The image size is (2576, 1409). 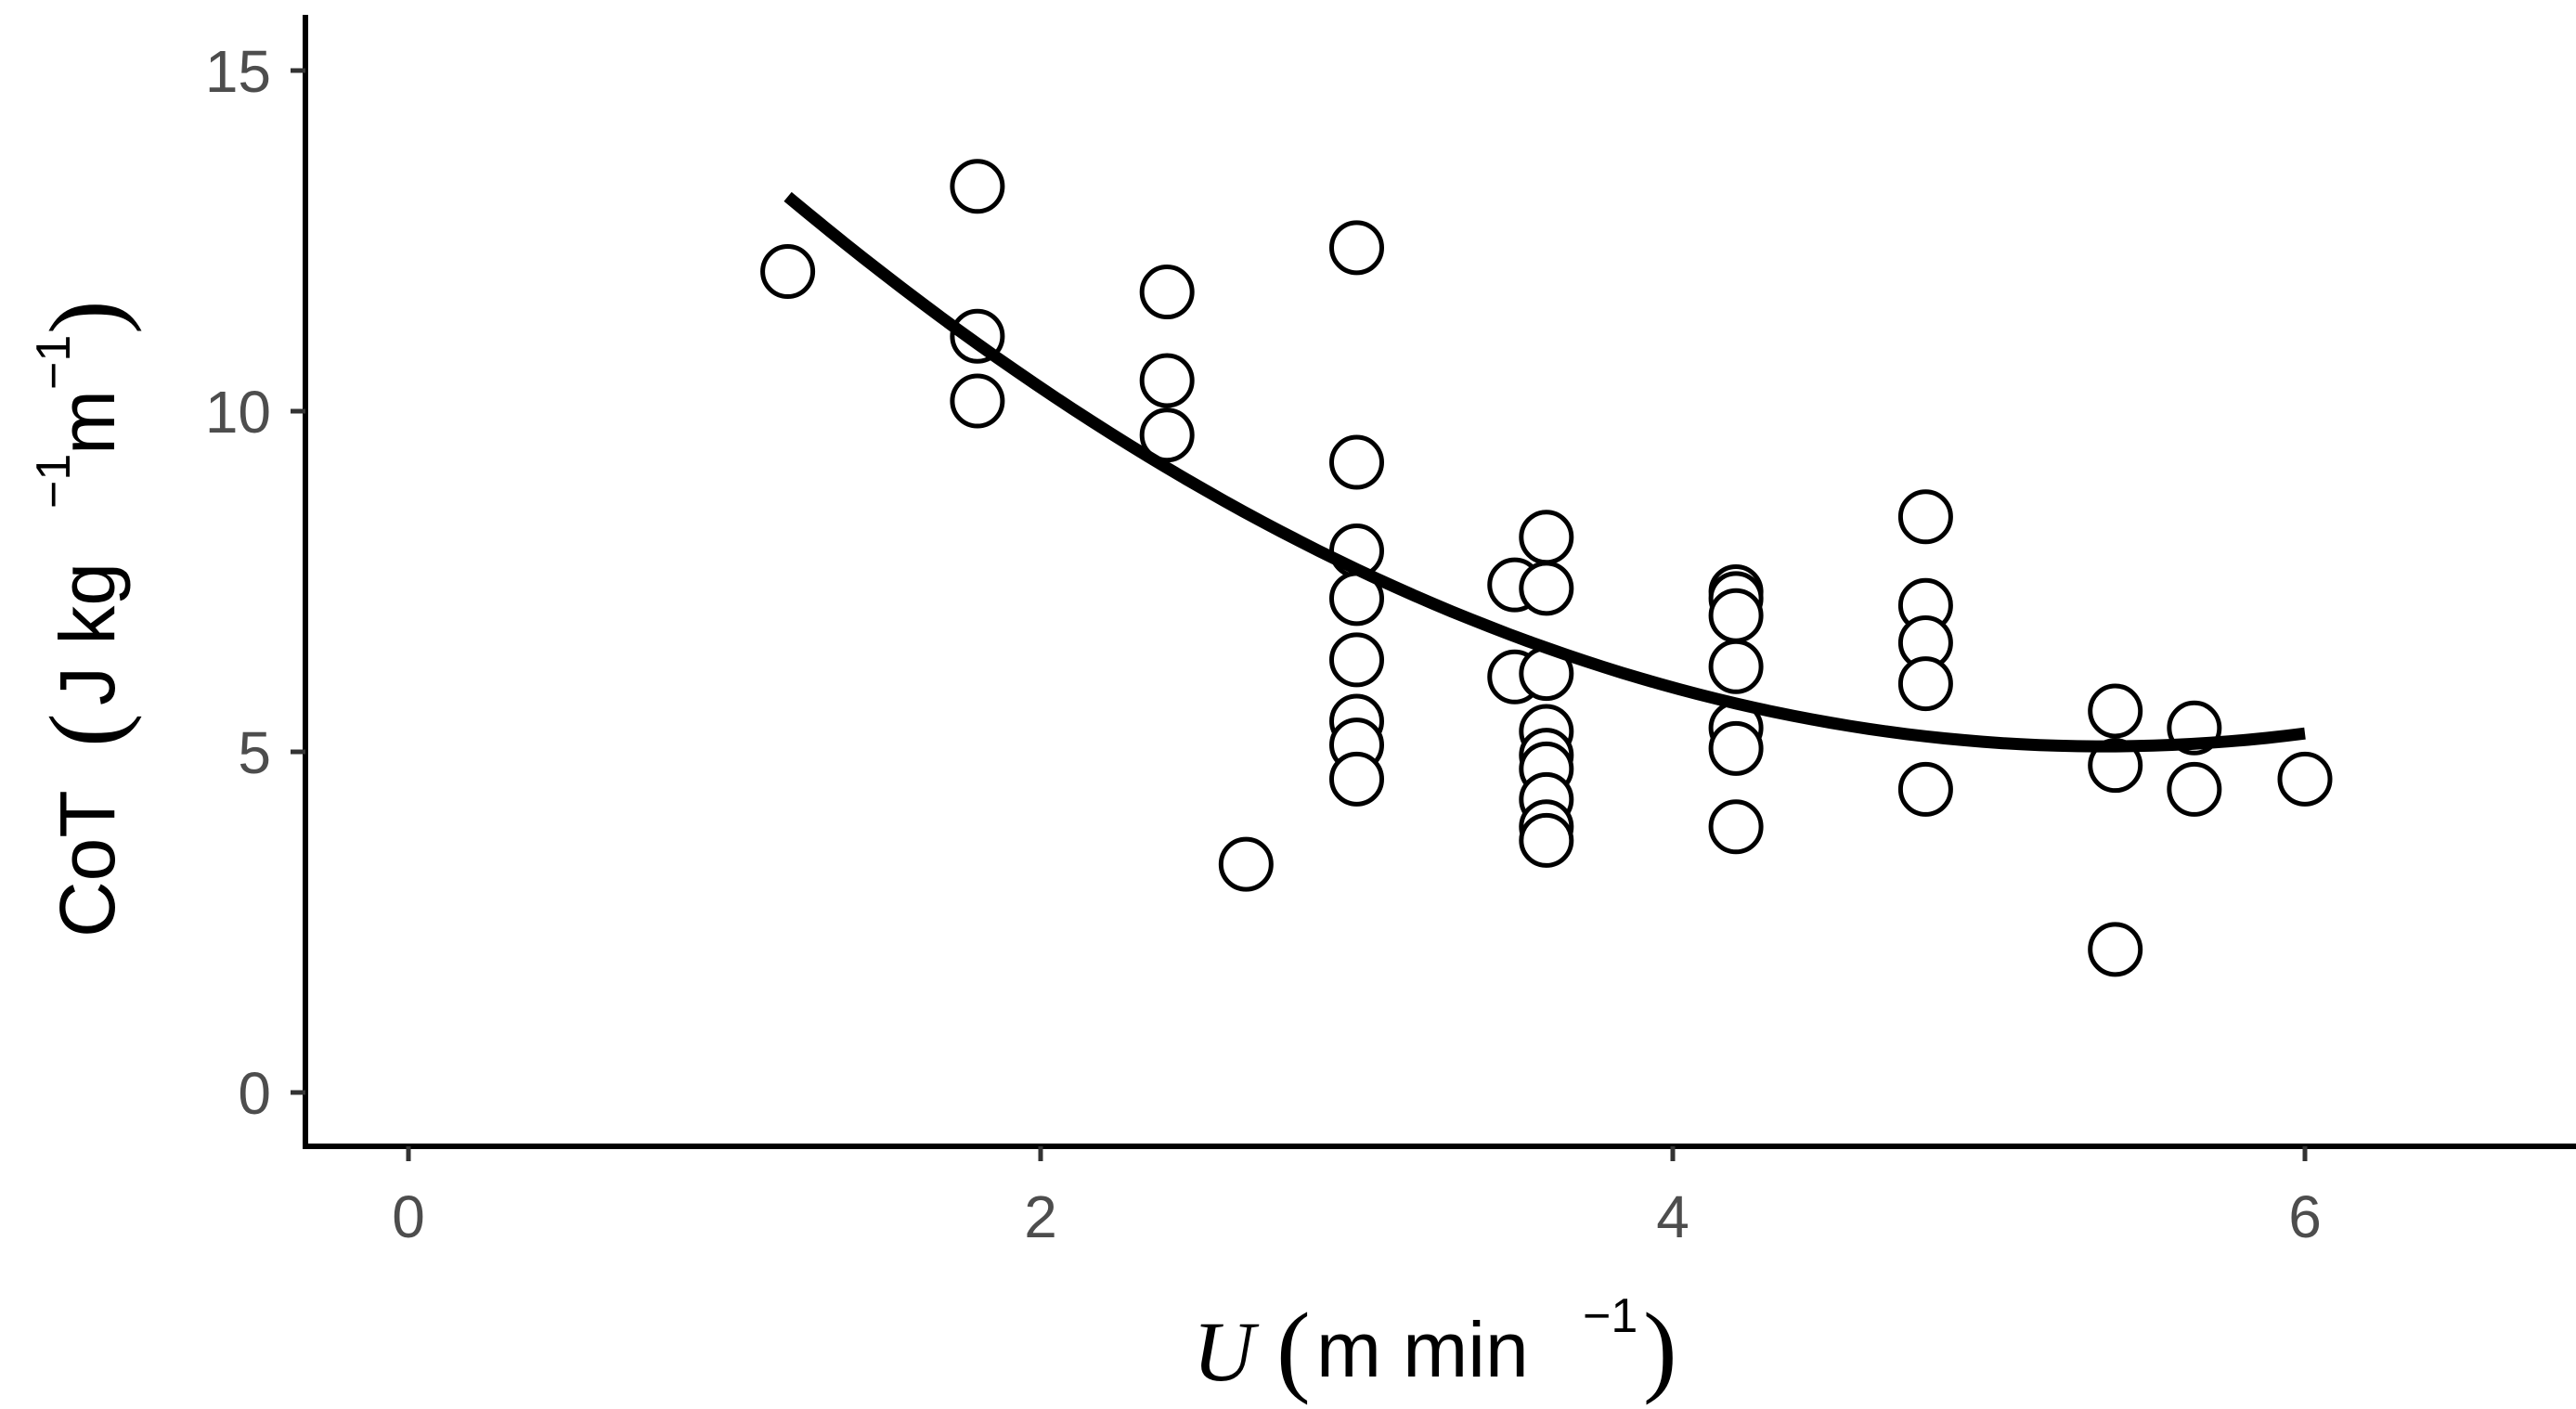 What do you see at coordinates (1226, 1352) in the screenshot?
I see `x-axis-title-symbol: U` at bounding box center [1226, 1352].